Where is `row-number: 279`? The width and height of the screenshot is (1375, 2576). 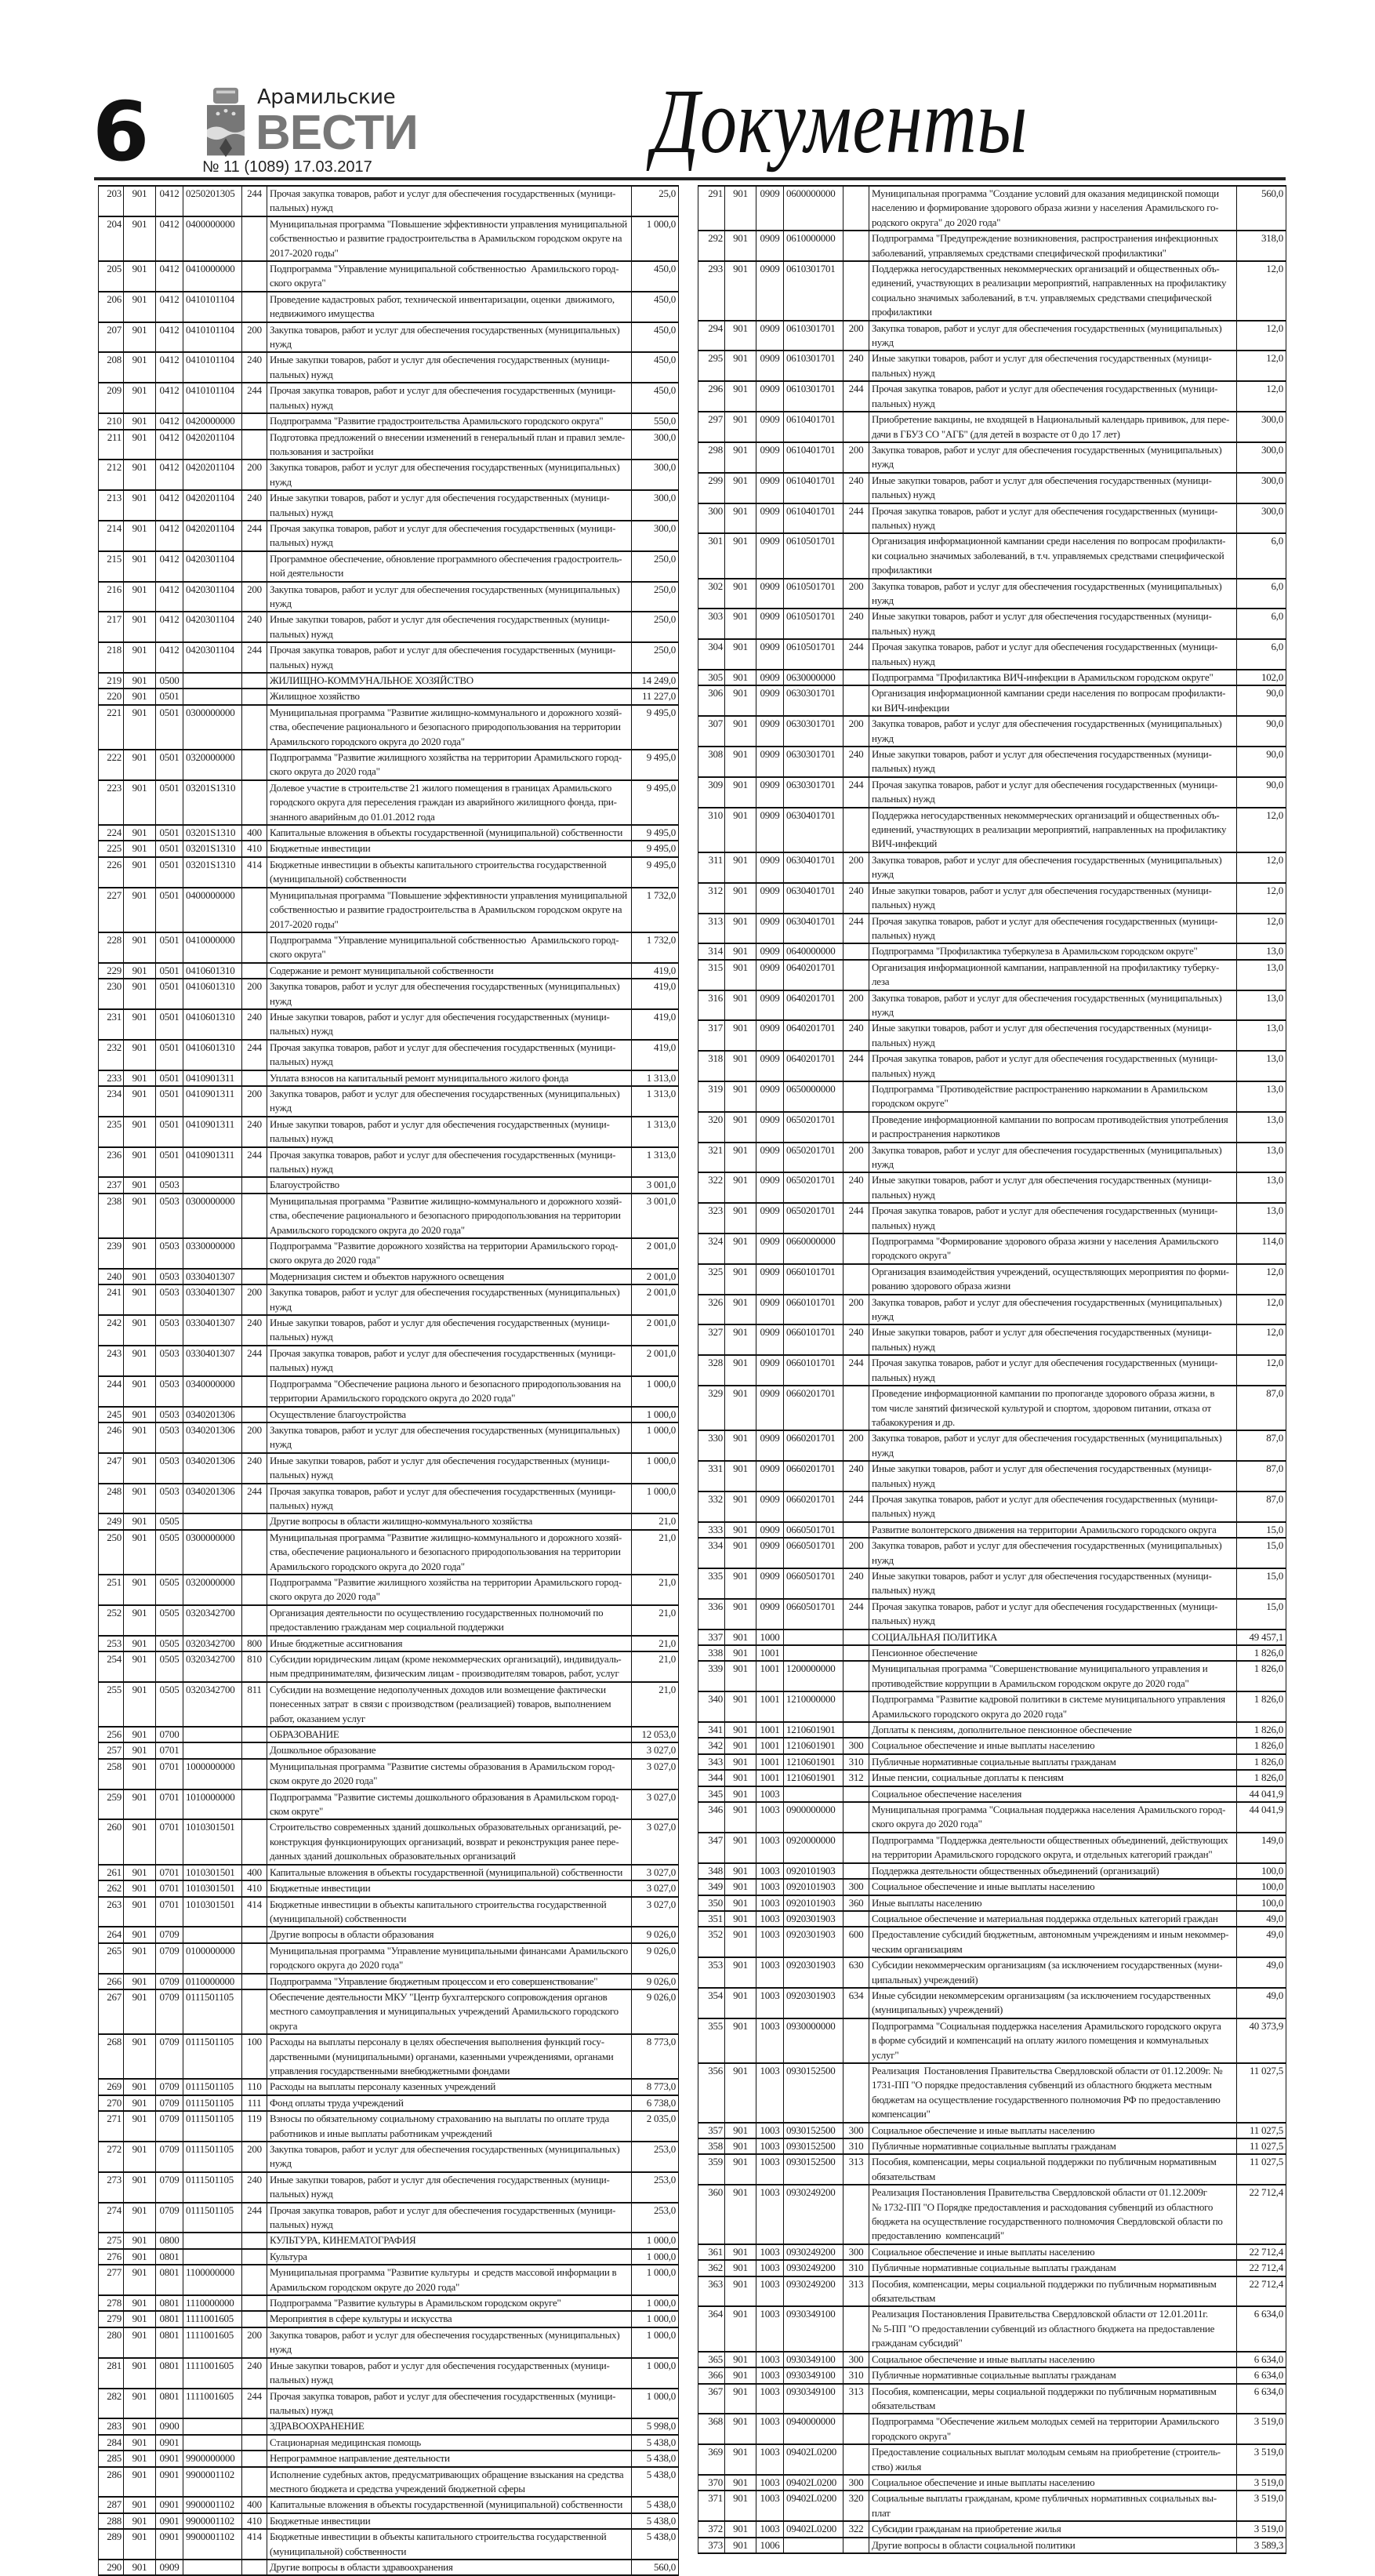 row-number: 279 is located at coordinates (111, 2319).